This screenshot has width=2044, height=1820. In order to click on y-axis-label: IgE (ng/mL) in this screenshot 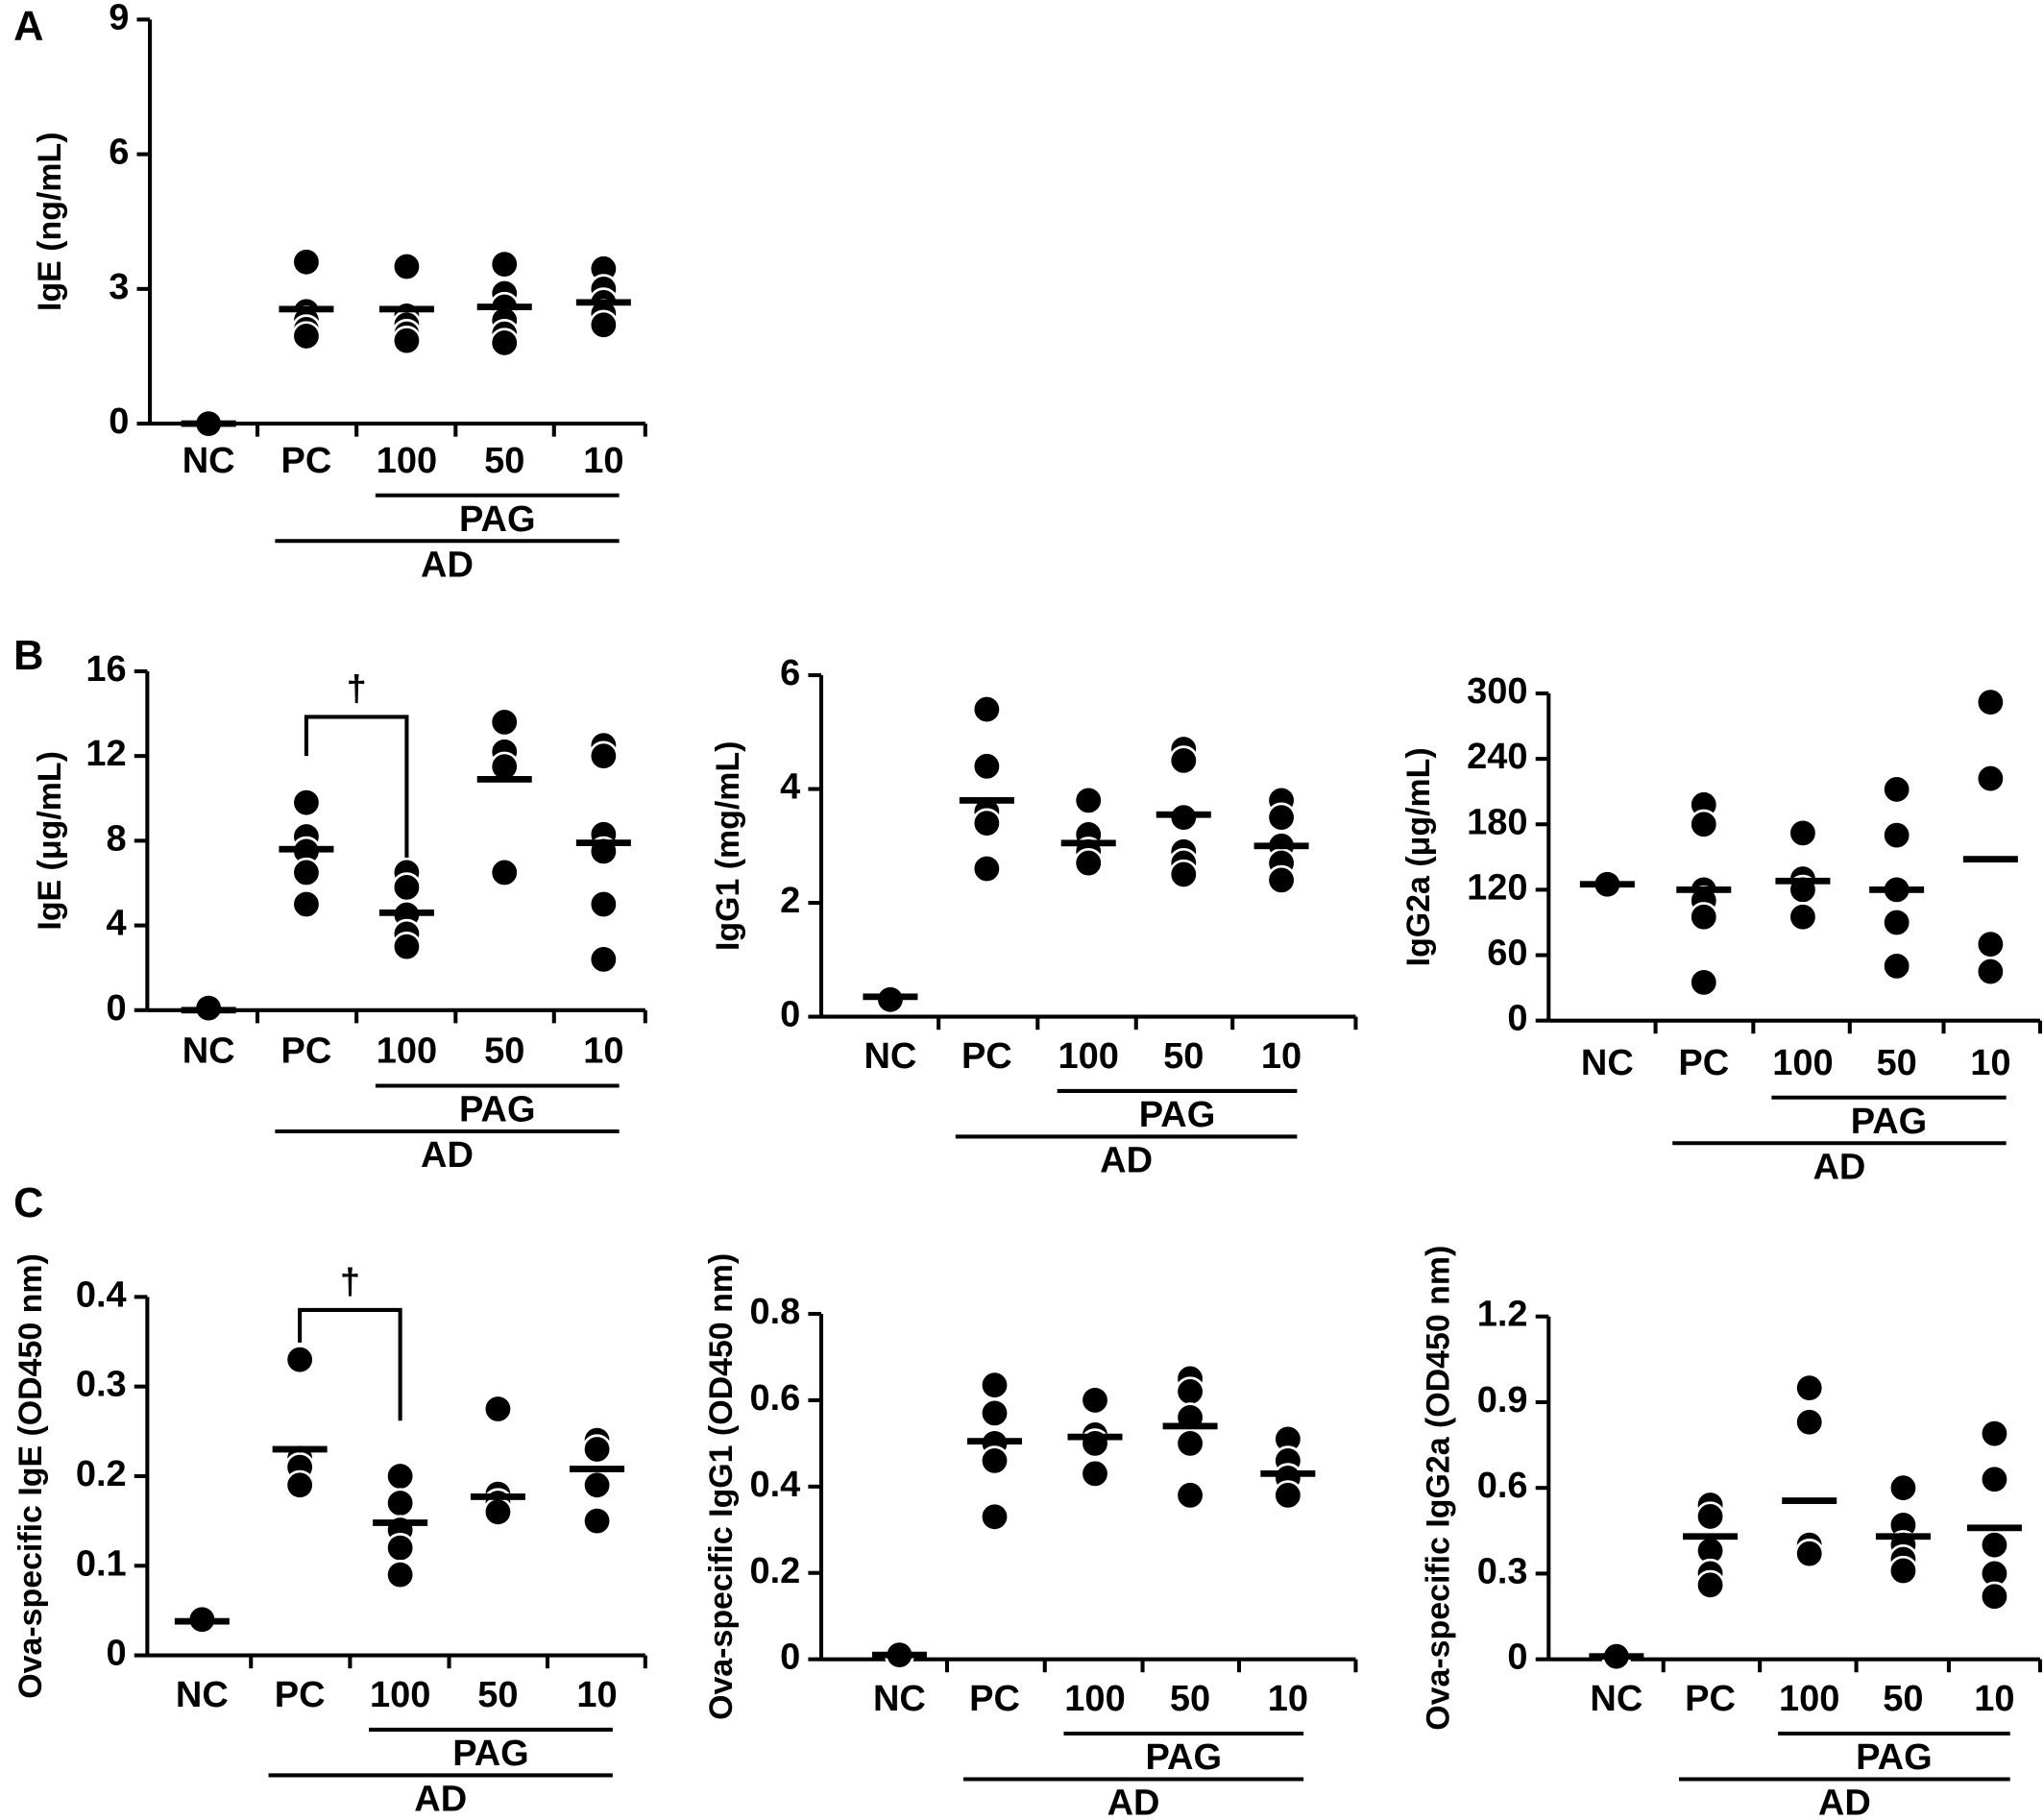, I will do `click(50, 221)`.